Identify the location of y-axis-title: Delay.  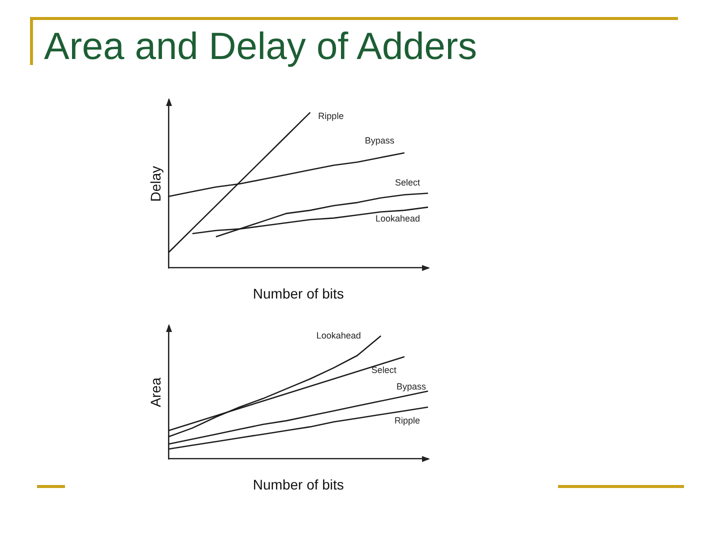
(155, 184).